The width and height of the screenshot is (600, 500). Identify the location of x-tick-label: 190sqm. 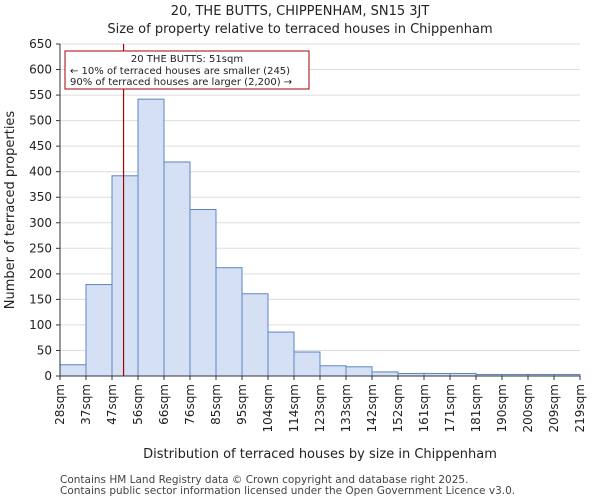
(502, 408).